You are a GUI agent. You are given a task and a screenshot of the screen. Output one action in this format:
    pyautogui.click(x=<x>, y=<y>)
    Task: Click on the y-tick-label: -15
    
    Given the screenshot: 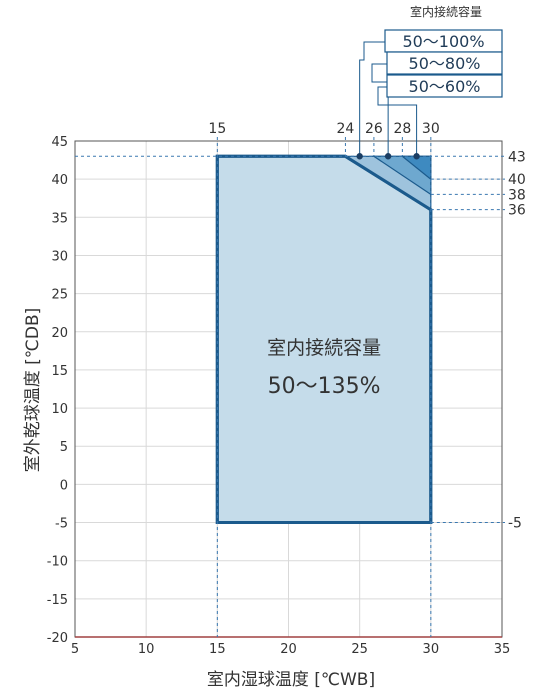 What is the action you would take?
    pyautogui.click(x=57, y=600)
    